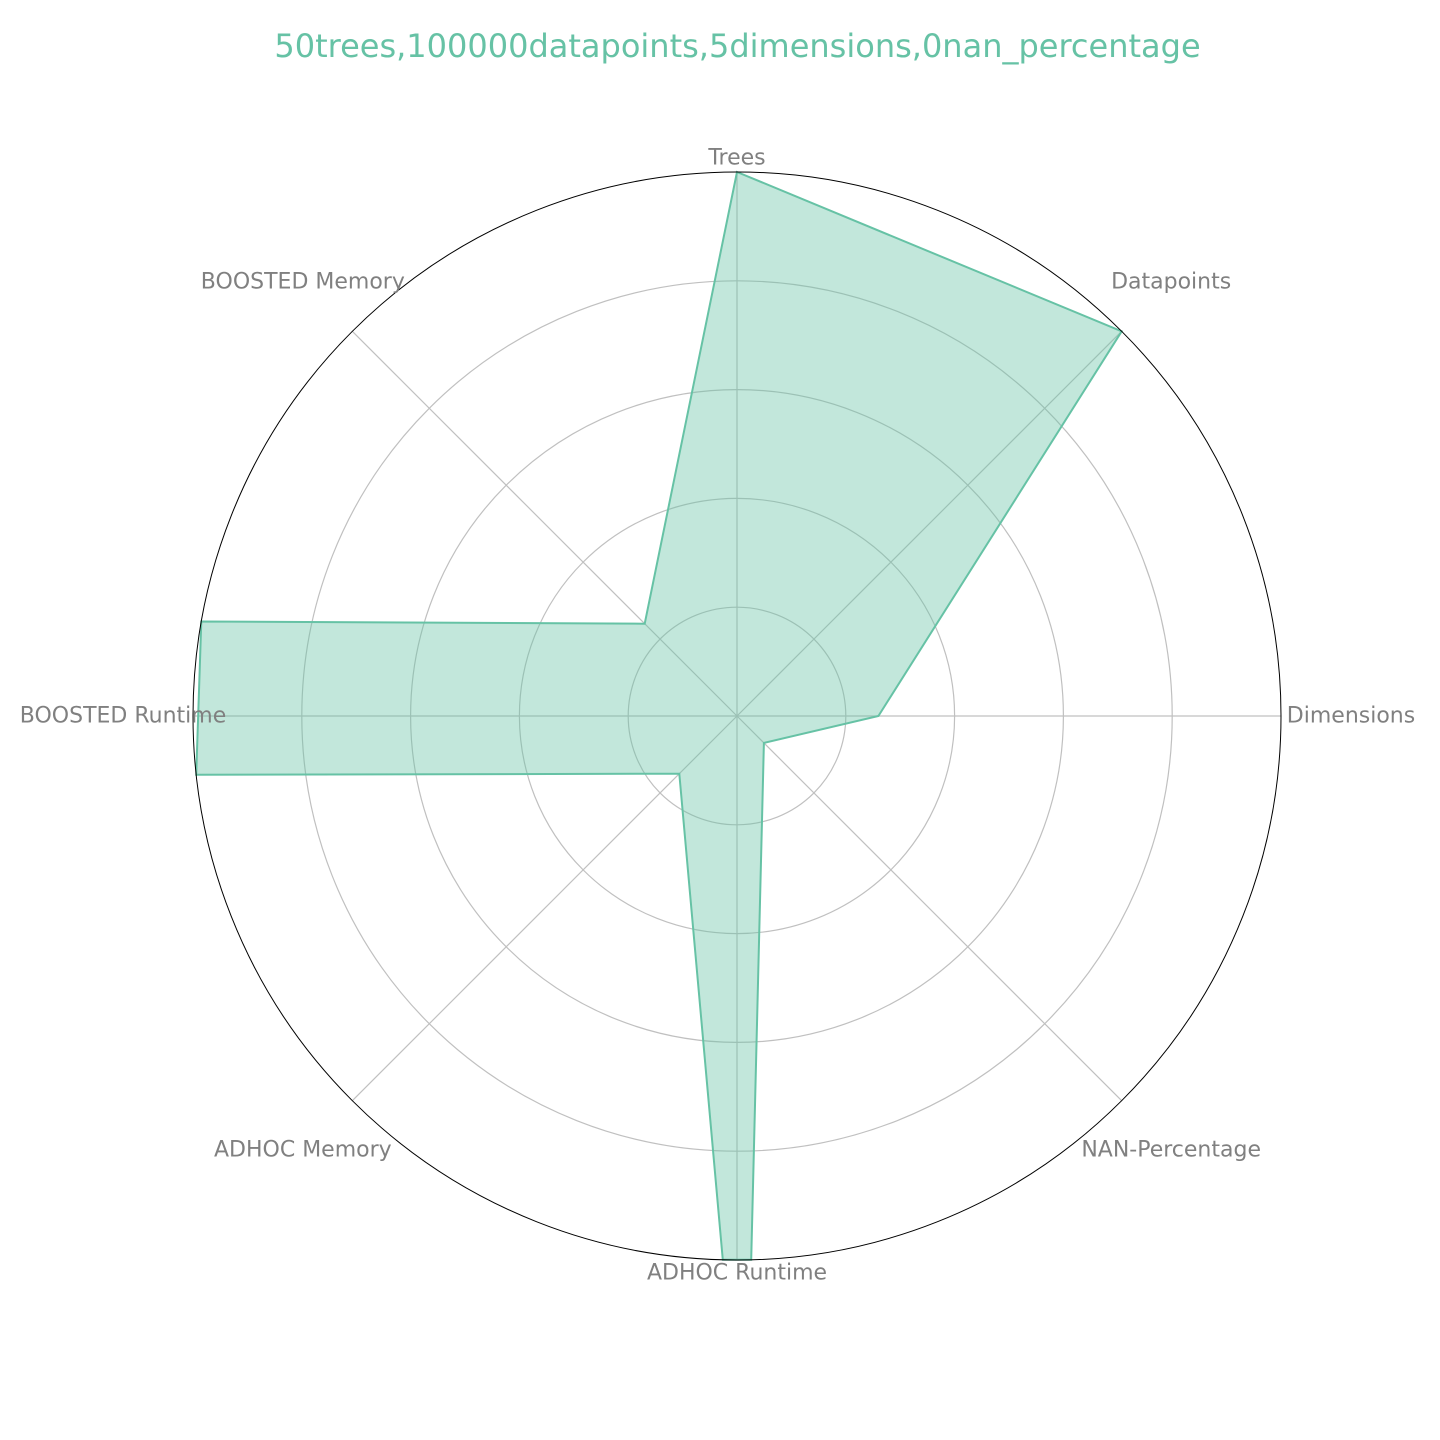 This screenshot has height=1440, width=1440. Describe the element at coordinates (737, 1273) in the screenshot. I see `axis-label-adhoc-runtime: ADHOC Runtime` at that location.